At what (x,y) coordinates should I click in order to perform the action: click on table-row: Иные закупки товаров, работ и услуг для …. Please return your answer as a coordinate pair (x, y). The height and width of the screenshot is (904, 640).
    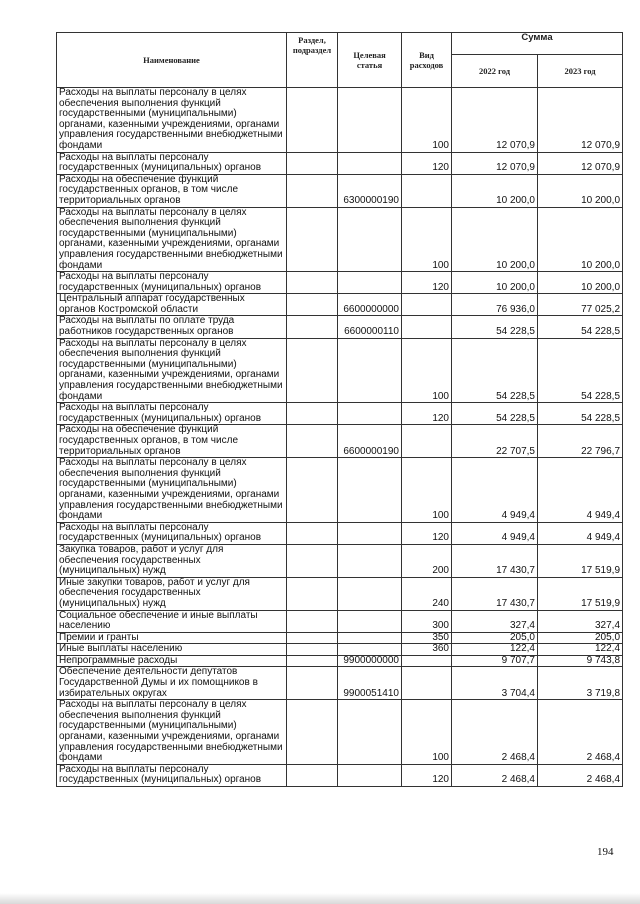
    Looking at the image, I should click on (340, 593).